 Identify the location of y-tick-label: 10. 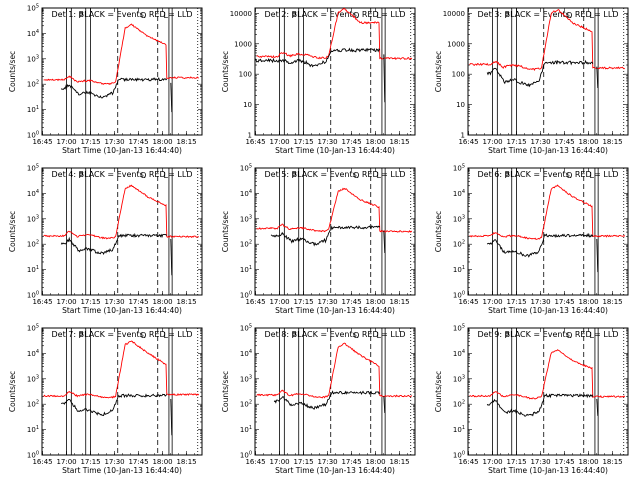
(247, 105).